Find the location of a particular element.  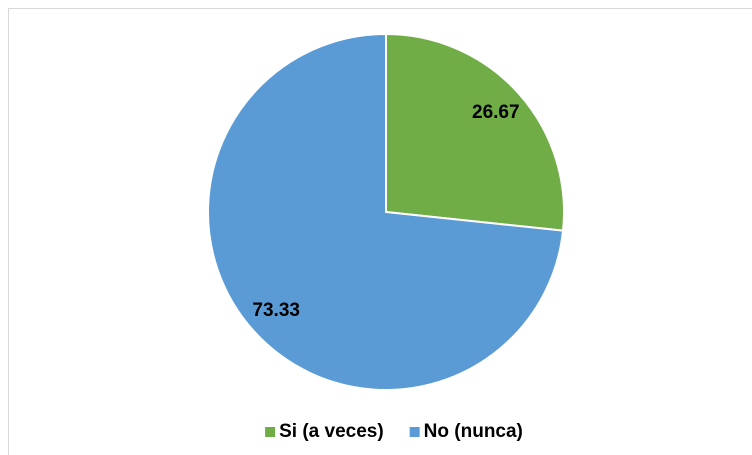

data-label: 26.67 is located at coordinates (496, 112).